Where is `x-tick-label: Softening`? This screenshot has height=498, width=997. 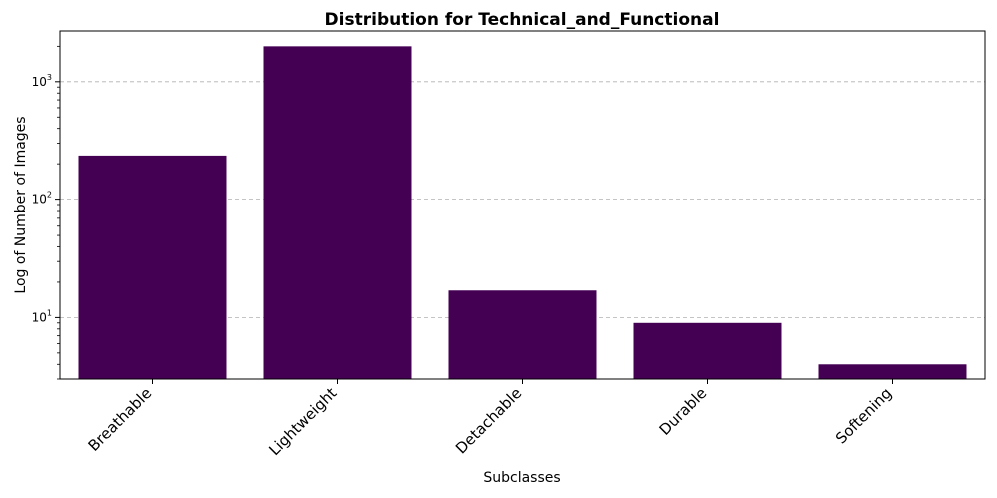
x-tick-label: Softening is located at coordinates (863, 415).